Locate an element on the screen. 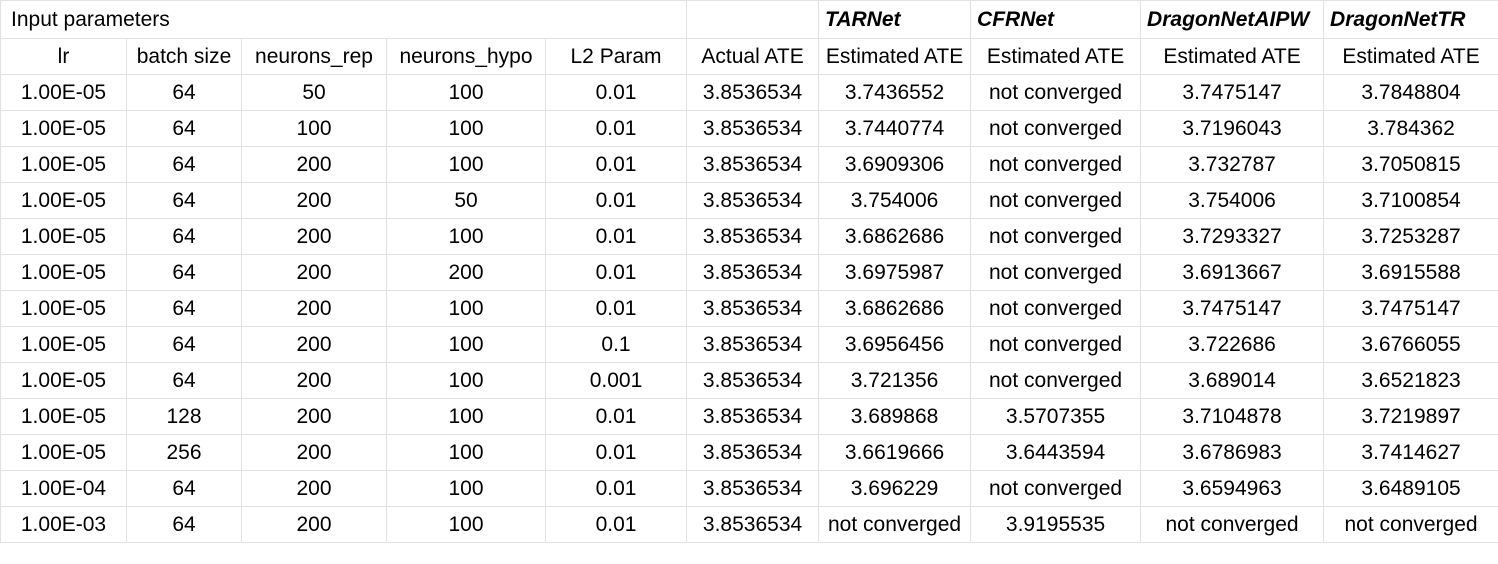  table-cell: 3.722686 is located at coordinates (1232, 344).